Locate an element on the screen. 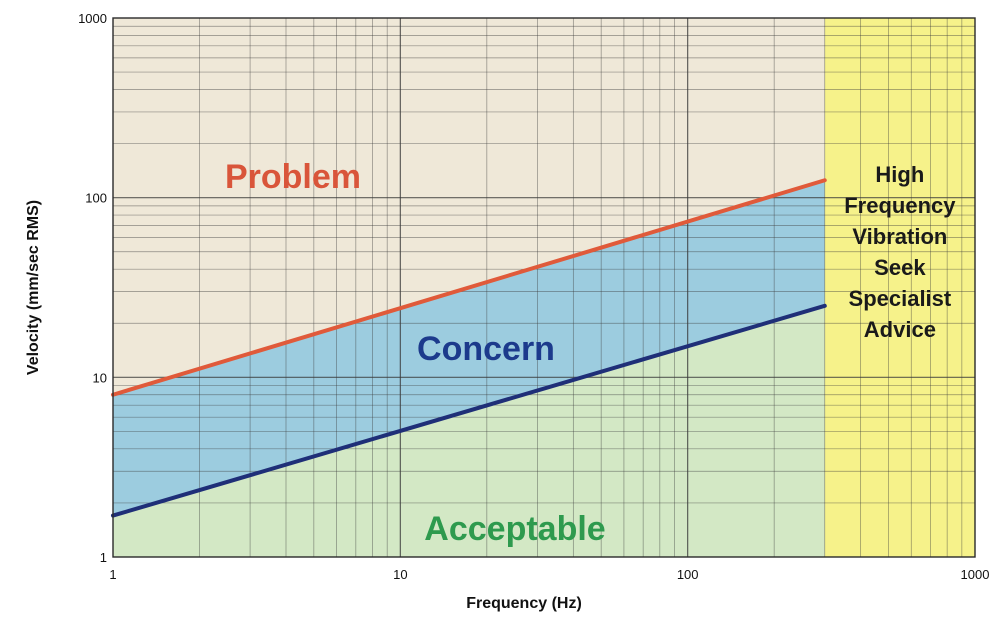  y-axis-title: Velocity (mm/sec RMS) is located at coordinates (33, 287).